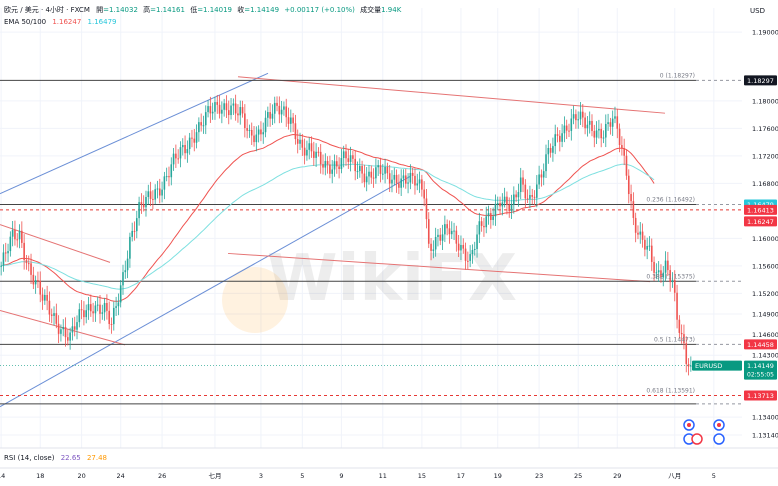  I want to click on time-tick-label: 3, so click(261, 476).